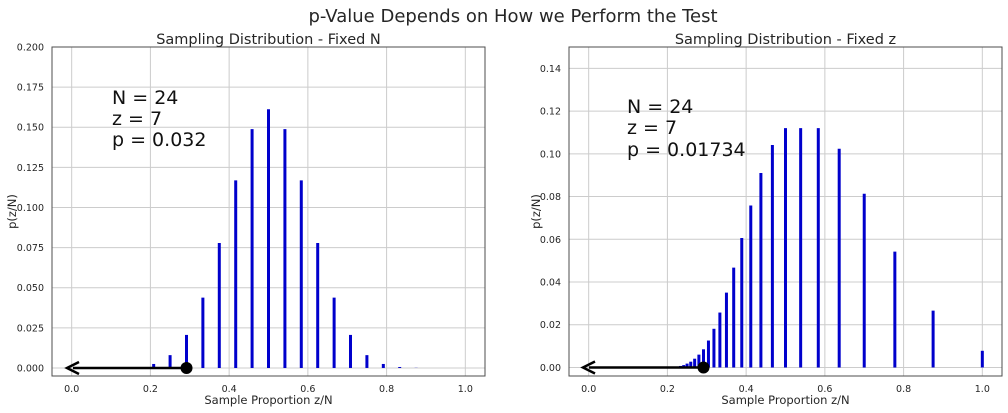  What do you see at coordinates (550, 197) in the screenshot?
I see `y-tick-label: 0.08` at bounding box center [550, 197].